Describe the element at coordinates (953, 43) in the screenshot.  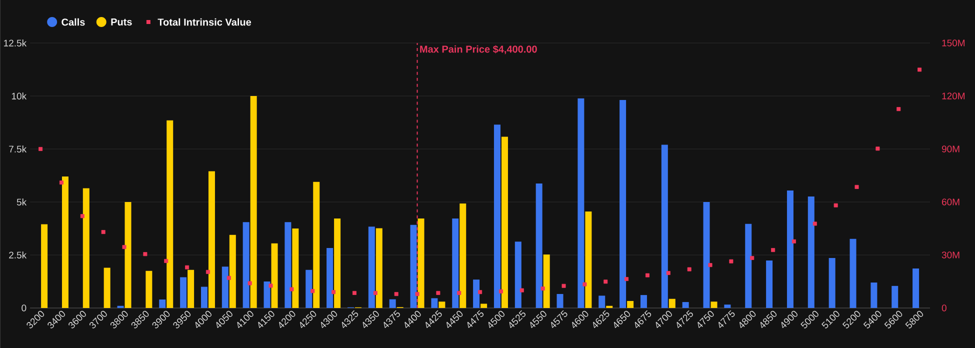
I see `y2-tick-label: 150M` at that location.